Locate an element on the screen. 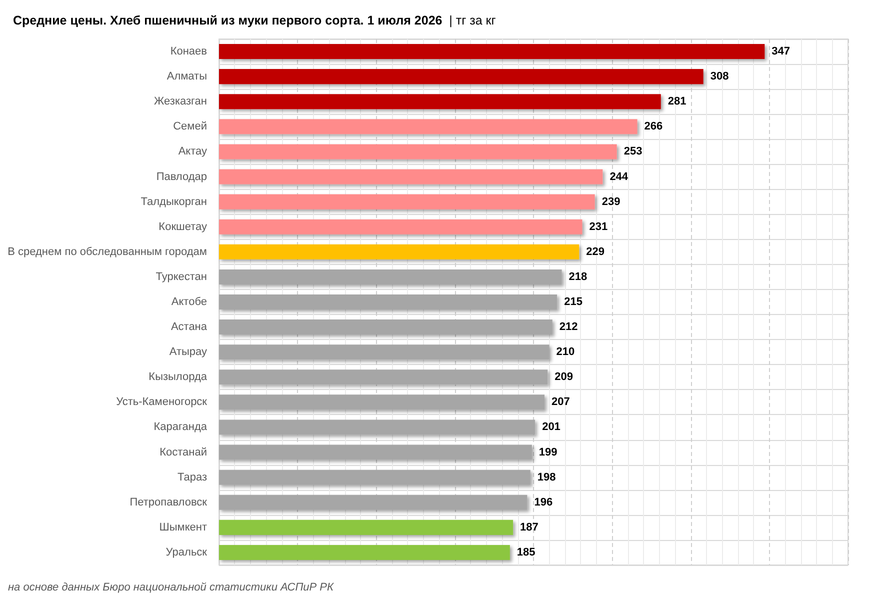  text: на основе данных Бюро национальной статистики АСПиР РК is located at coordinates (171, 588).